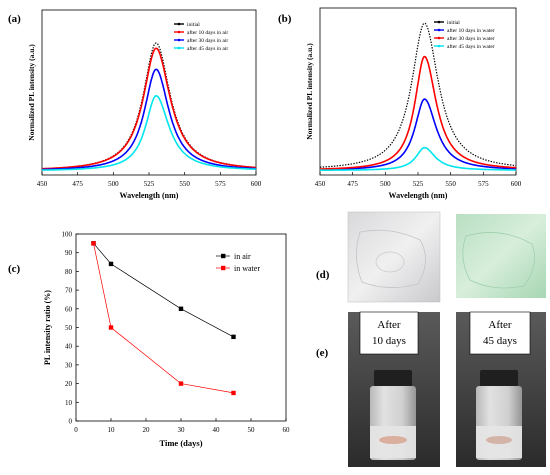 The image size is (550, 475). I want to click on x-tick-label: 0, so click(76, 430).